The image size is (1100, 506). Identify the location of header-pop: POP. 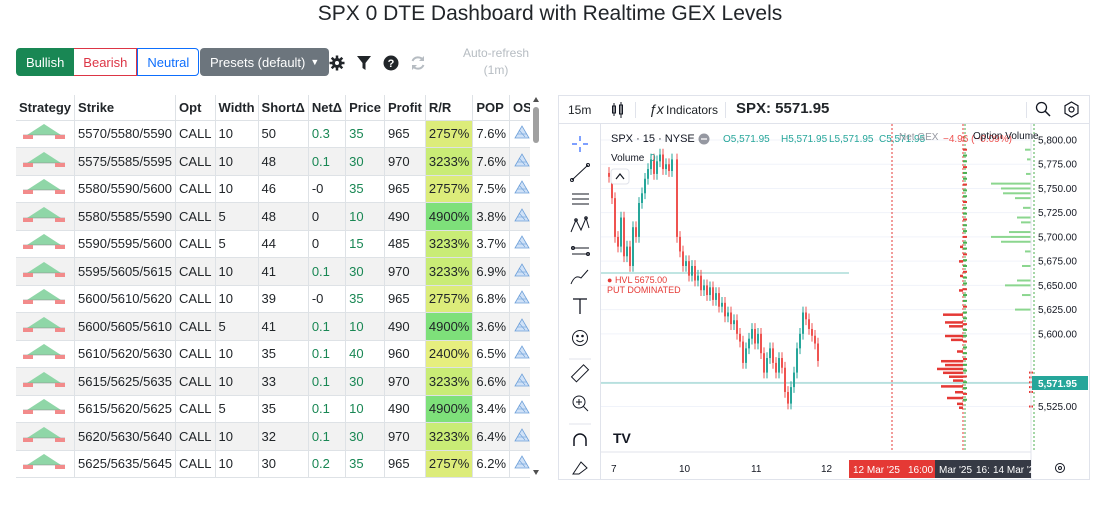
(491, 108).